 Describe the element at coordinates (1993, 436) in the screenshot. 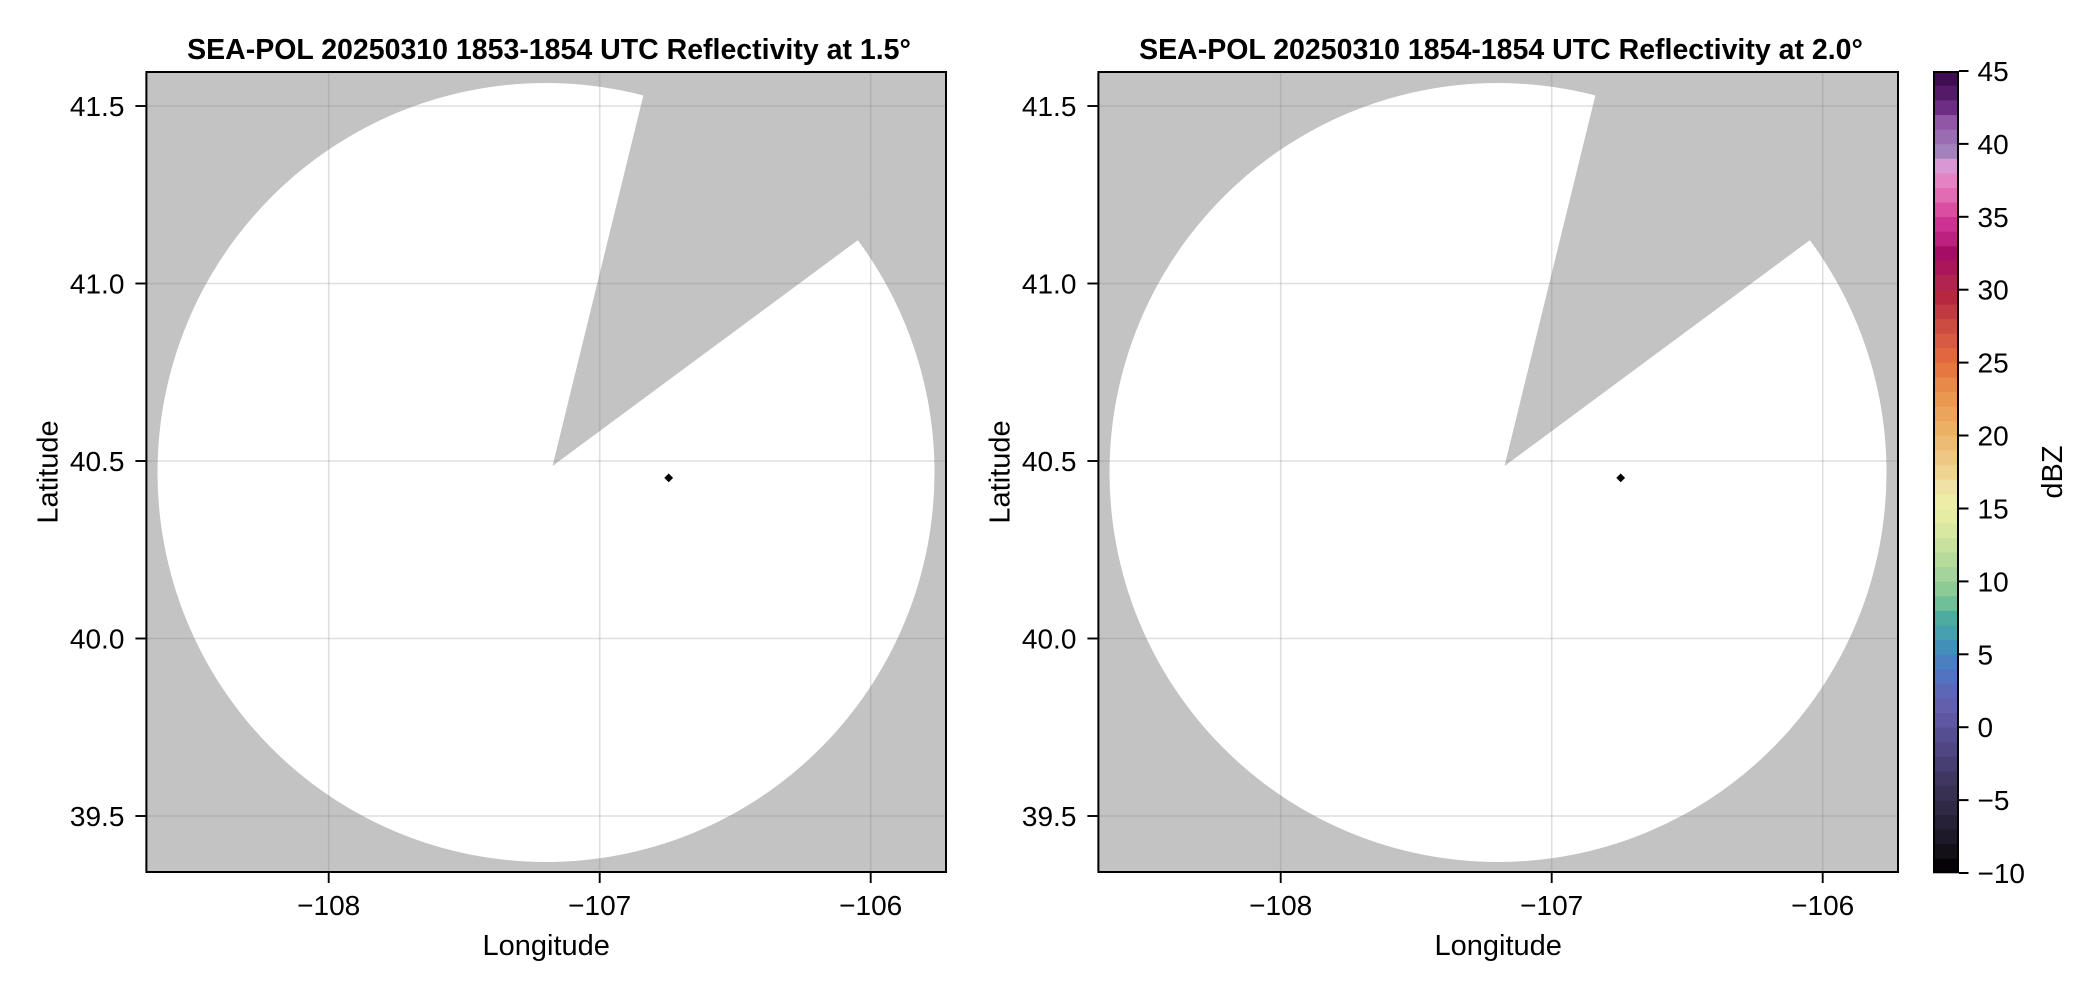

I see `svg-text: 20` at that location.